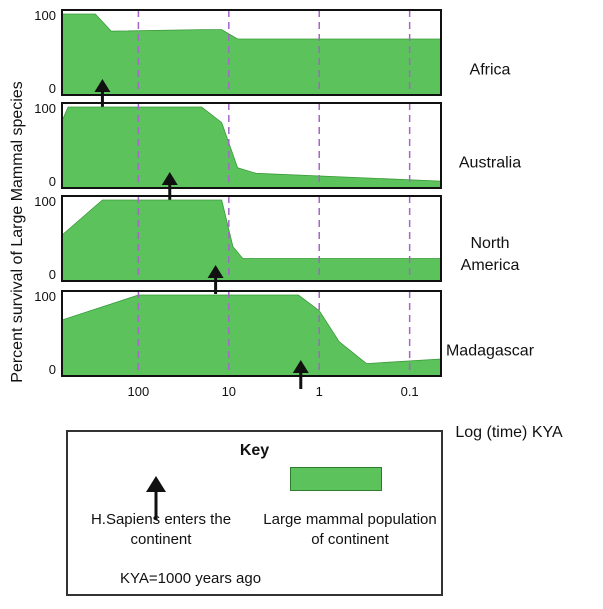  What do you see at coordinates (319, 391) in the screenshot?
I see `x-tick-label: 1` at bounding box center [319, 391].